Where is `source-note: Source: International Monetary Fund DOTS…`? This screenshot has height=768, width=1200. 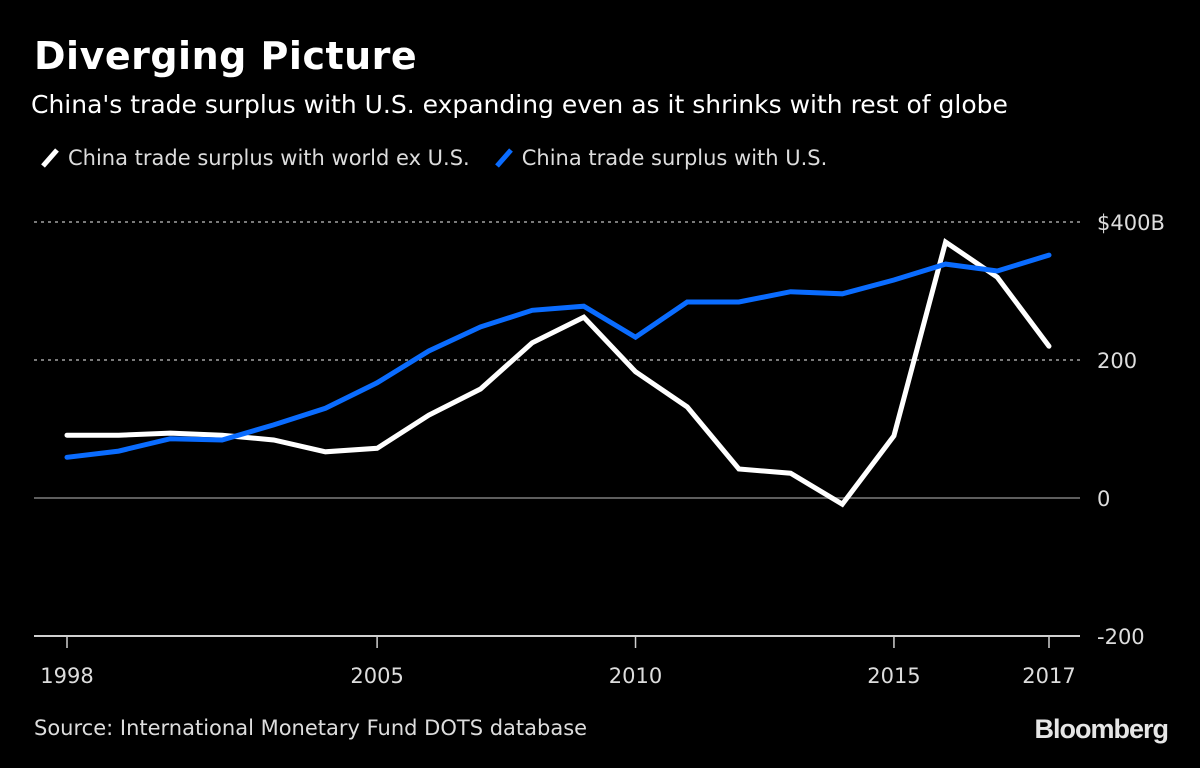
source-note: Source: International Monetary Fund DOTS… is located at coordinates (311, 728).